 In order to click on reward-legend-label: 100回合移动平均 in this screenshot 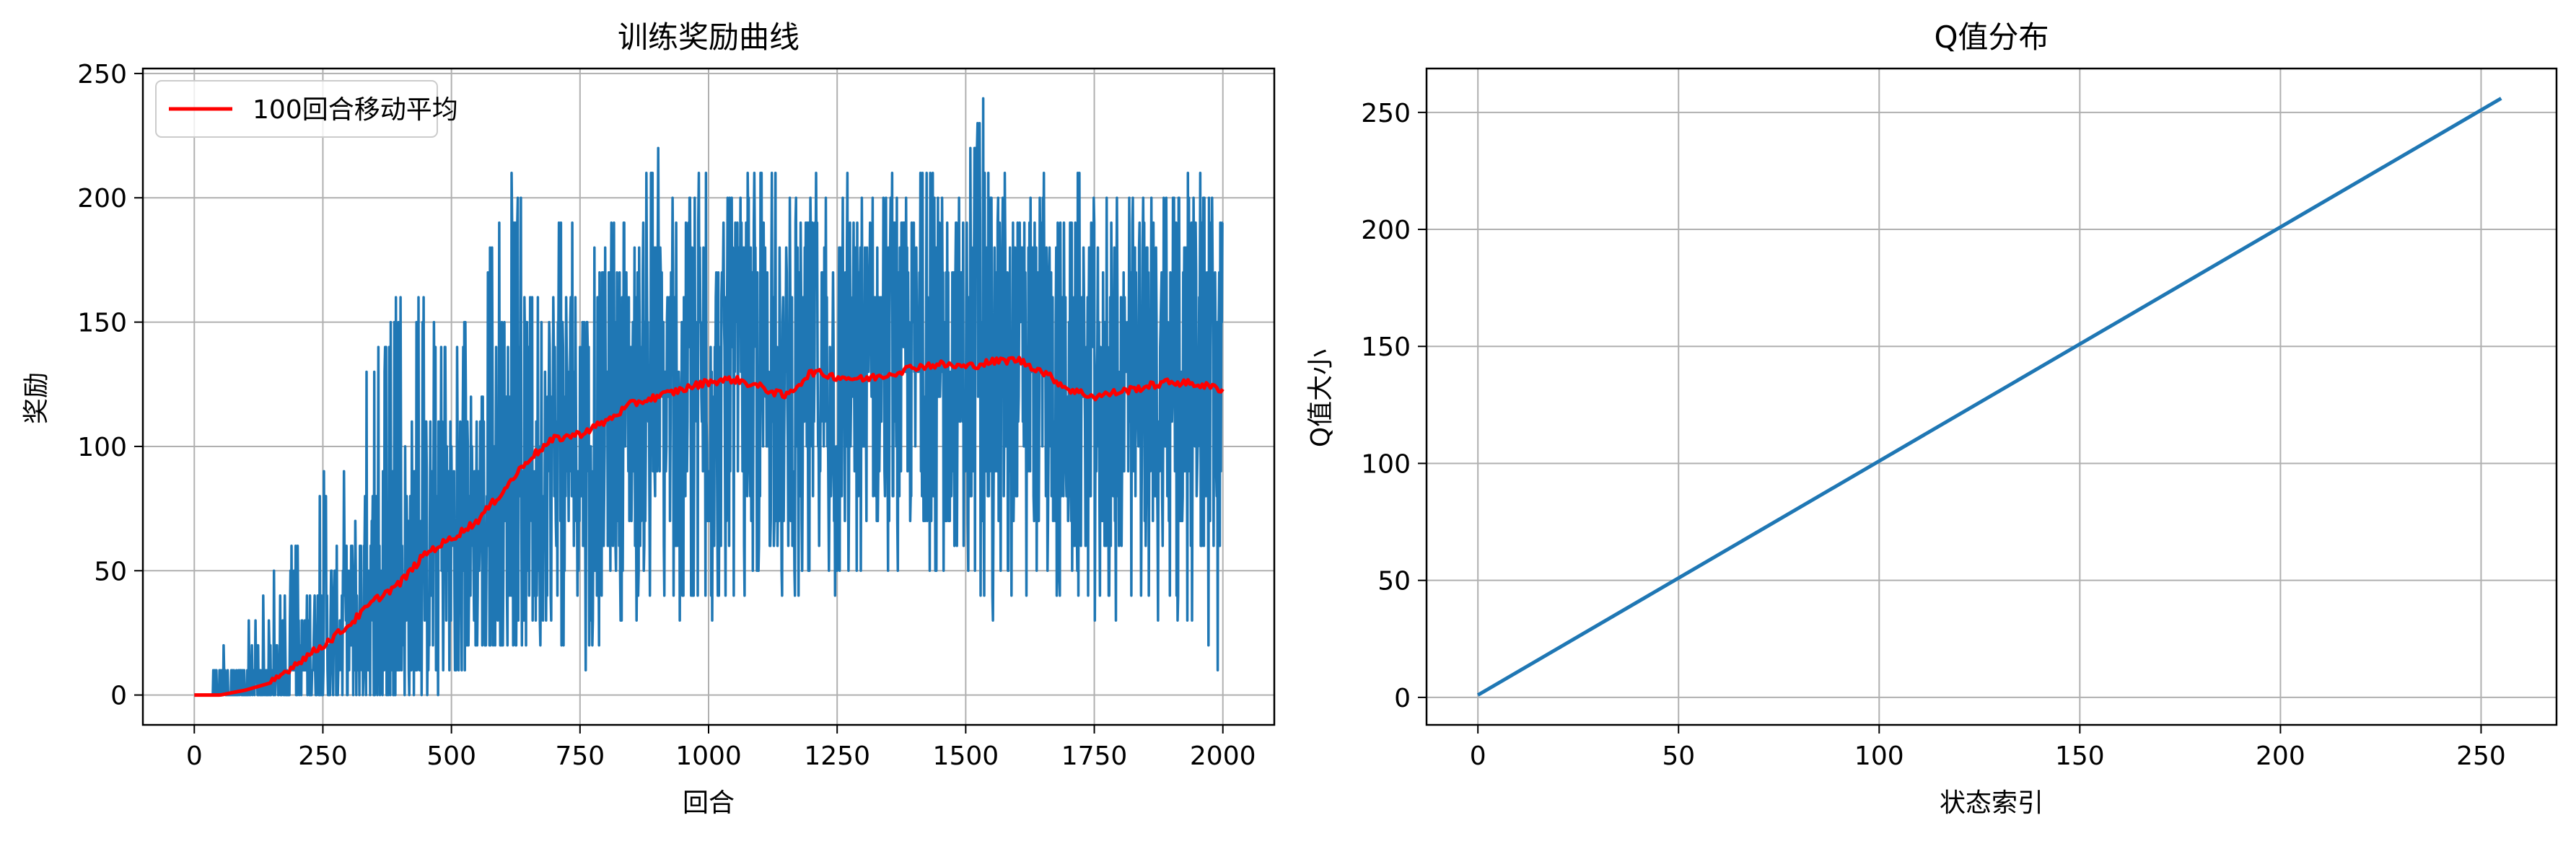, I will do `click(355, 110)`.